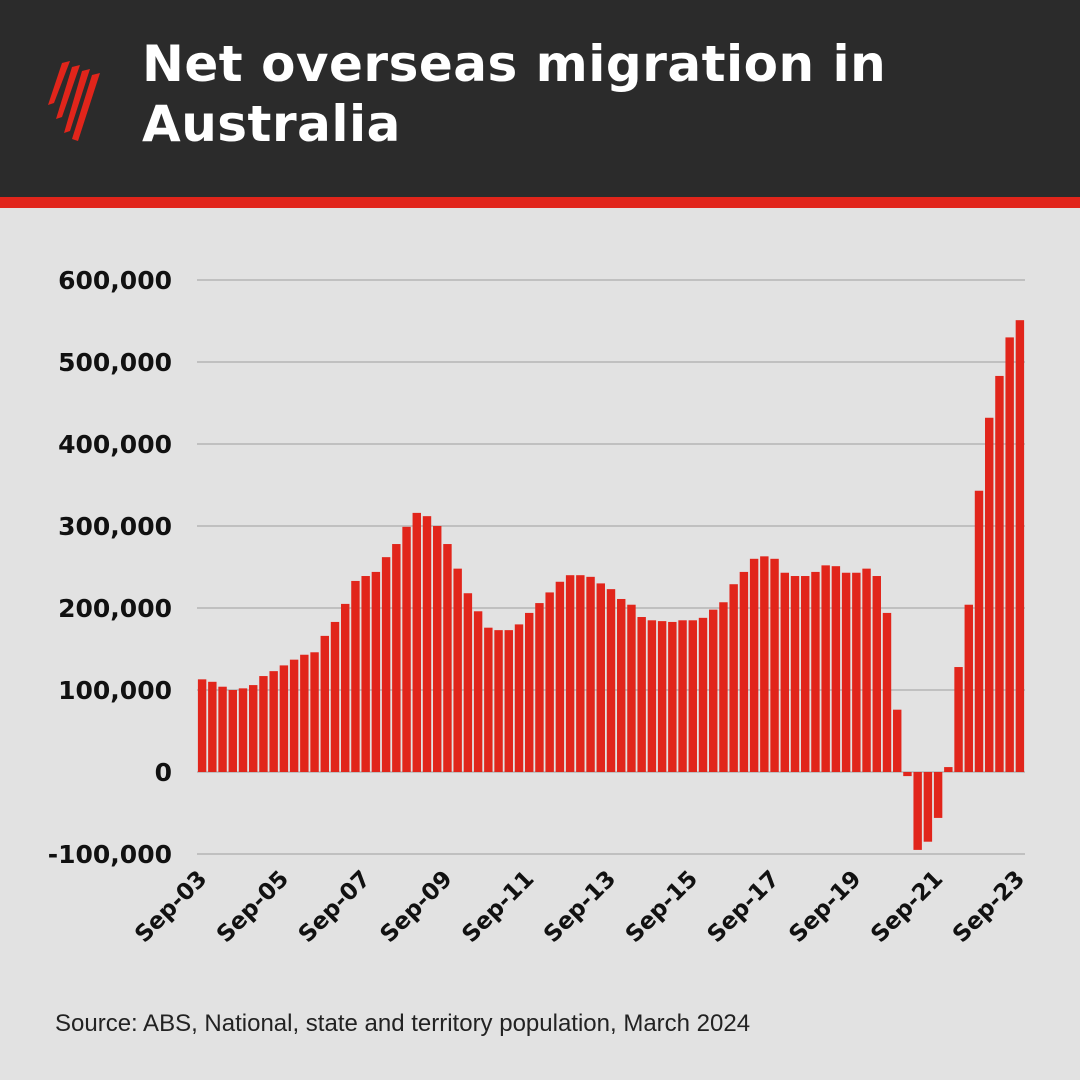 This screenshot has height=1080, width=1080. I want to click on x-tick-label: Sep-05, so click(253, 907).